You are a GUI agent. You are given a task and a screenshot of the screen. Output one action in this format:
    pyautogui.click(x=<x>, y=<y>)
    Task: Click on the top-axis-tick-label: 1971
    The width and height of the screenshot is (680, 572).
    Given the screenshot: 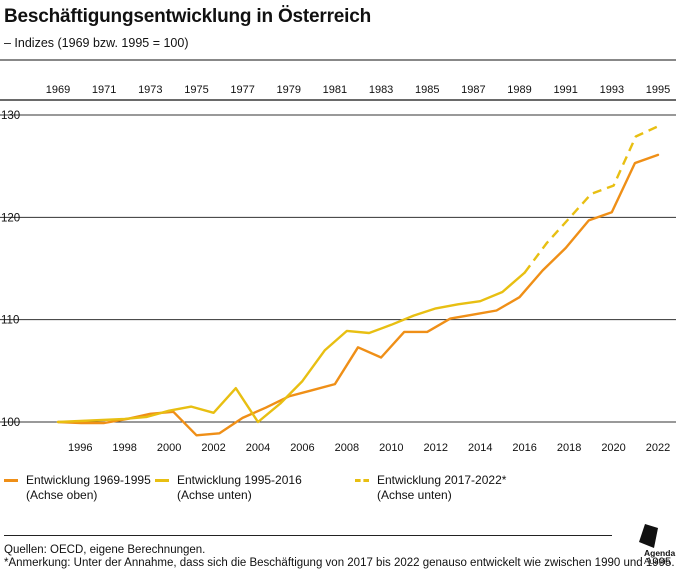 What is the action you would take?
    pyautogui.click(x=104, y=90)
    